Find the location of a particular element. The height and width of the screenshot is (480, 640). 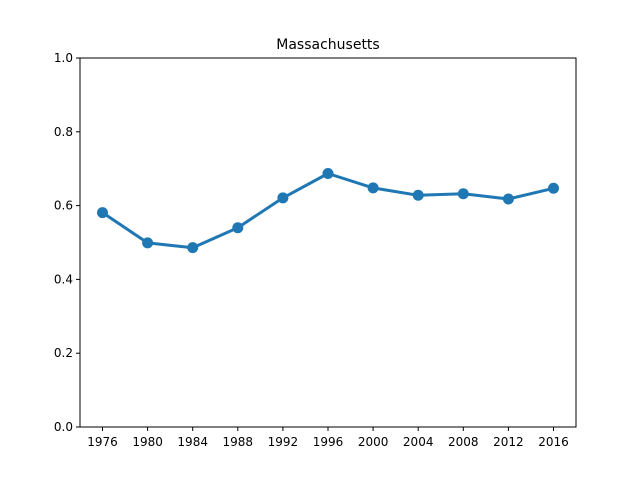

x-tick-label: 1988 is located at coordinates (238, 442).